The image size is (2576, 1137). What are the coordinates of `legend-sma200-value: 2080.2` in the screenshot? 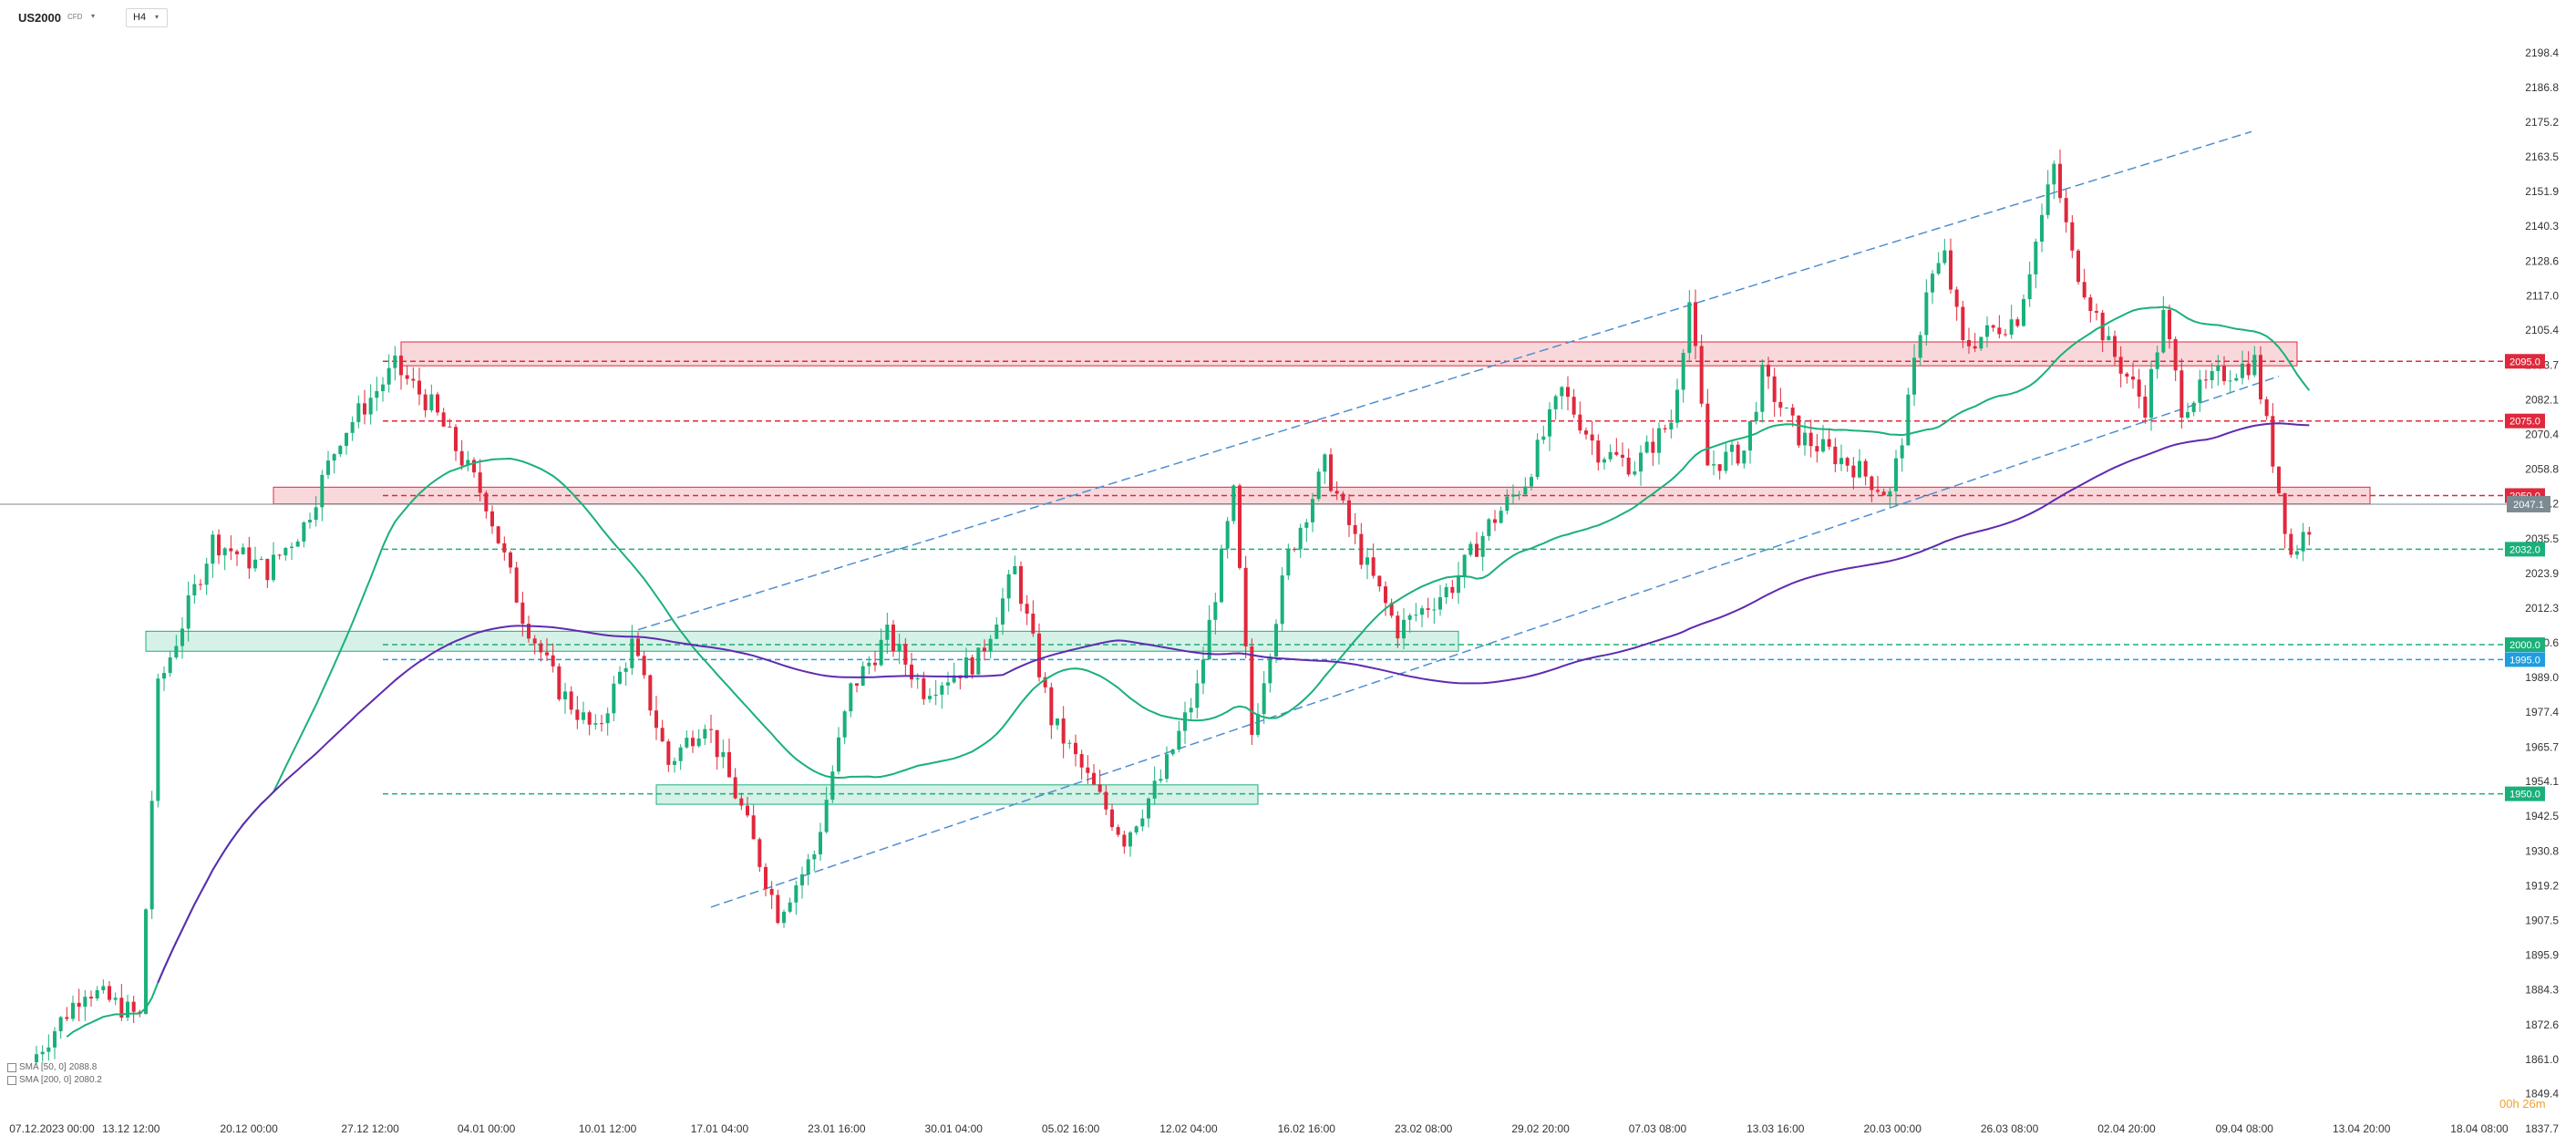 It's located at (88, 1080).